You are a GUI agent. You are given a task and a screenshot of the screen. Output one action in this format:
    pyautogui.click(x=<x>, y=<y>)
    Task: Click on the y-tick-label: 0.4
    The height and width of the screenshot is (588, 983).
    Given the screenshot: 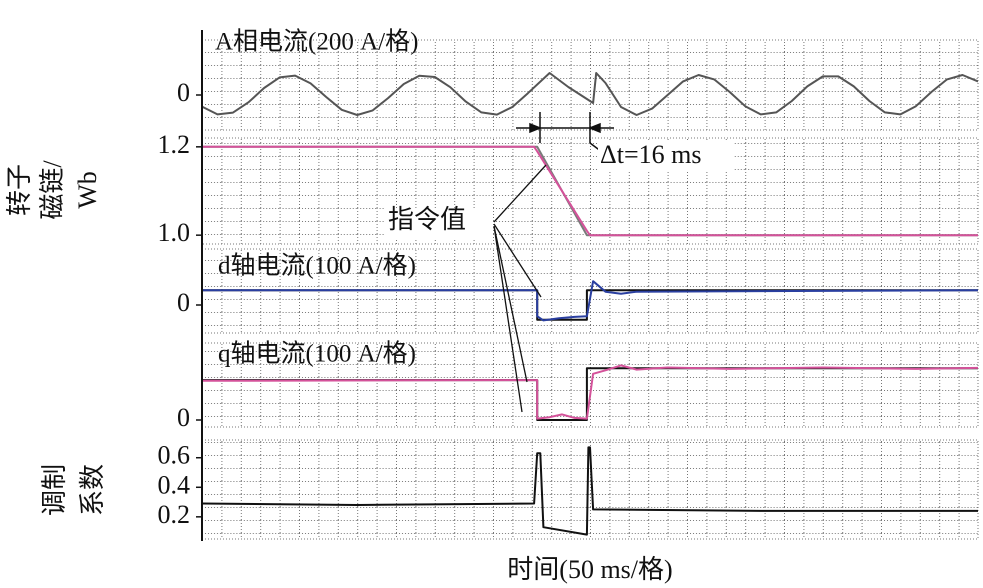 What is the action you would take?
    pyautogui.click(x=174, y=484)
    